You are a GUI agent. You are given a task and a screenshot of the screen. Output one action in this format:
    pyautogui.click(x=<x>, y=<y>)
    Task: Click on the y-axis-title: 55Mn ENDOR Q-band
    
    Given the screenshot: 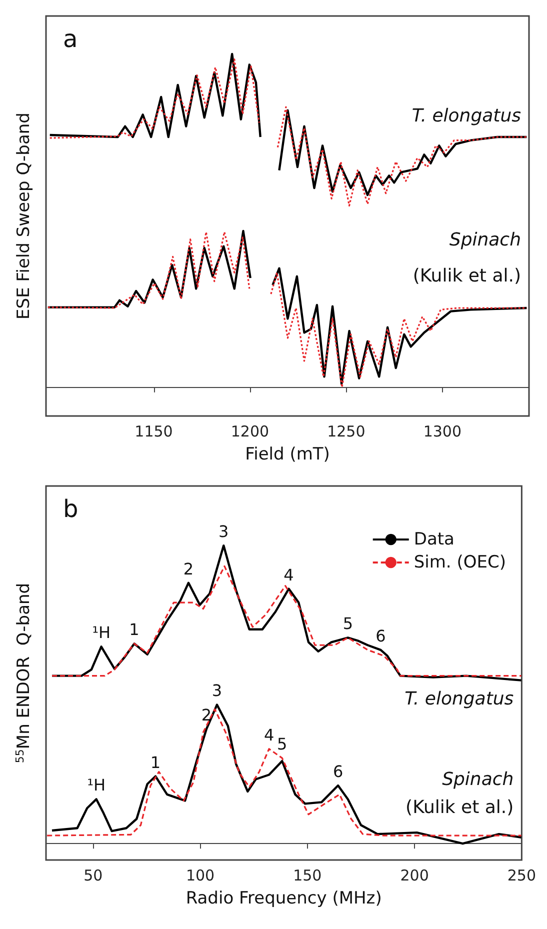 What is the action you would take?
    pyautogui.click(x=24, y=673)
    